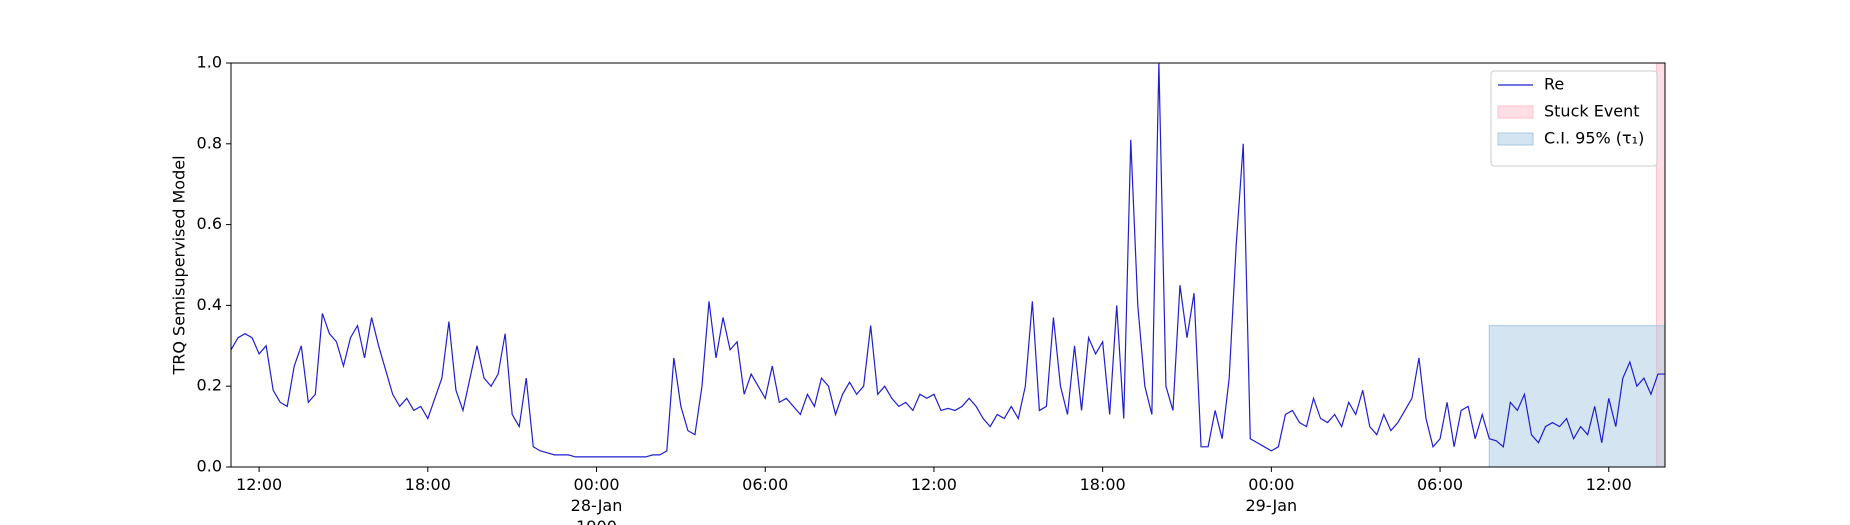  What do you see at coordinates (1594, 138) in the screenshot?
I see `legend-label: C.I. 95% (τ₁)` at bounding box center [1594, 138].